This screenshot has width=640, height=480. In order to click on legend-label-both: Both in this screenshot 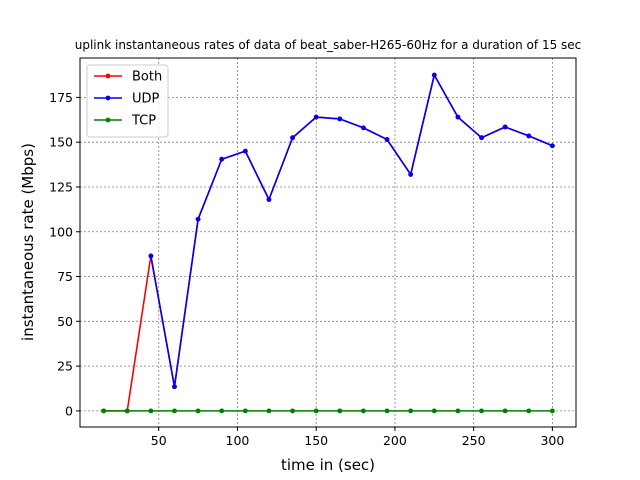, I will do `click(147, 77)`.